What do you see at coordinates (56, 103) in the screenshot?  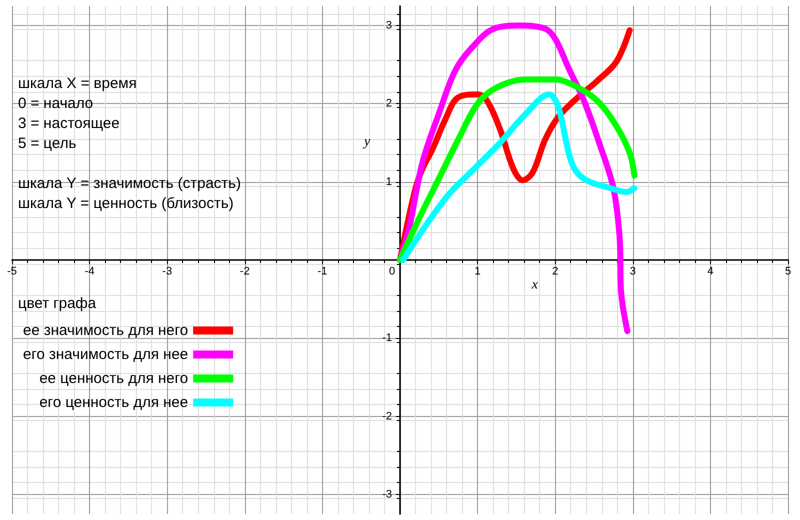 I see `annotation: 0 = начало` at bounding box center [56, 103].